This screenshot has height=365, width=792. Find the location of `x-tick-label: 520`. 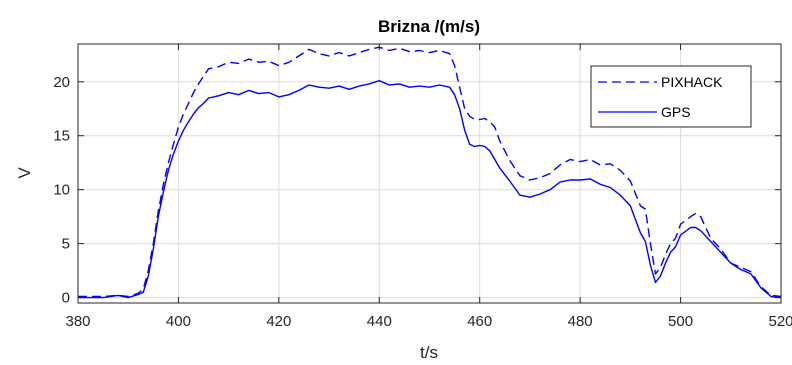

x-tick-label: 520 is located at coordinates (780, 321).